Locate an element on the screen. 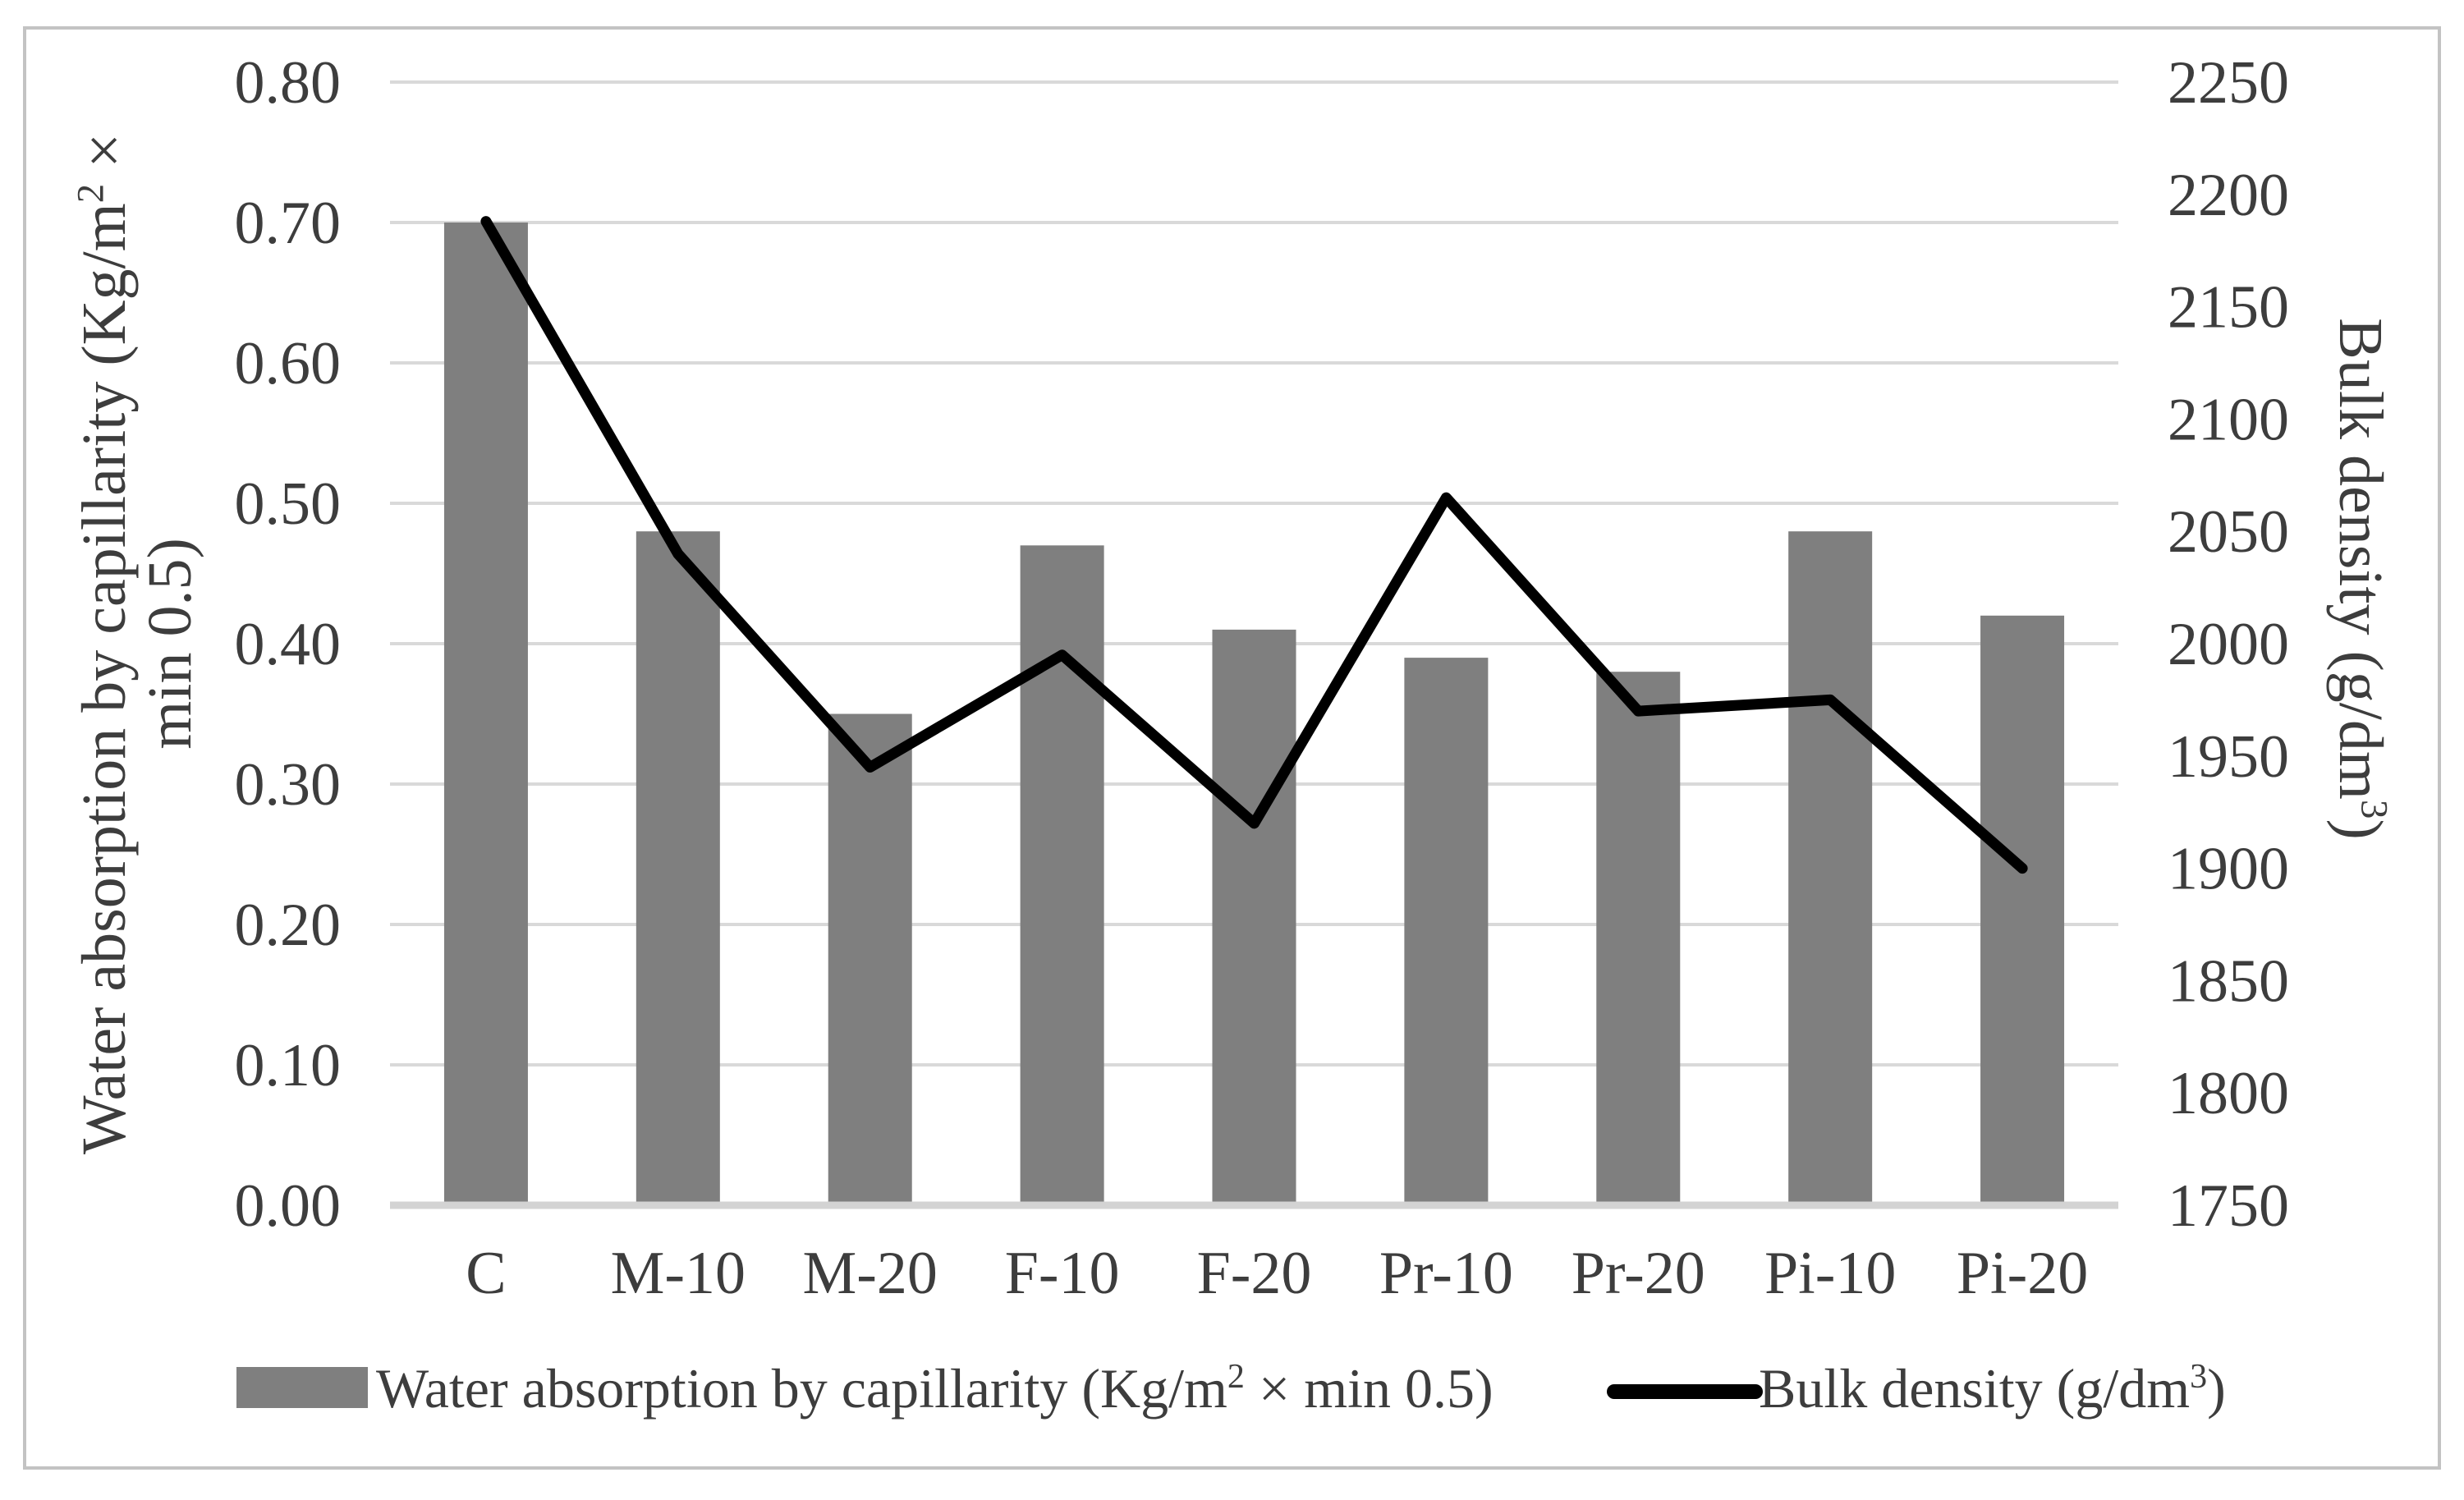 This screenshot has width=2464, height=1500. right-tick-2250: 2250 is located at coordinates (2229, 83).